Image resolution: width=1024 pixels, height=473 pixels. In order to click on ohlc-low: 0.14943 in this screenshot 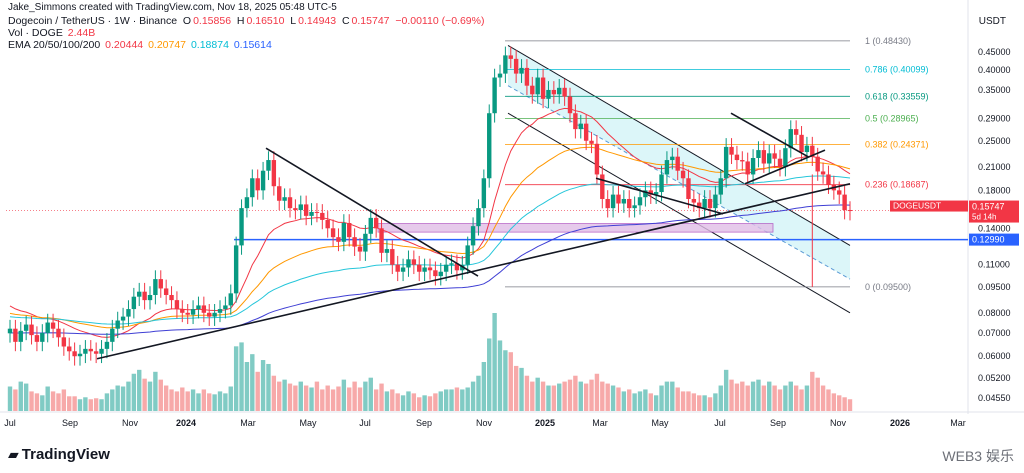, I will do `click(317, 21)`.